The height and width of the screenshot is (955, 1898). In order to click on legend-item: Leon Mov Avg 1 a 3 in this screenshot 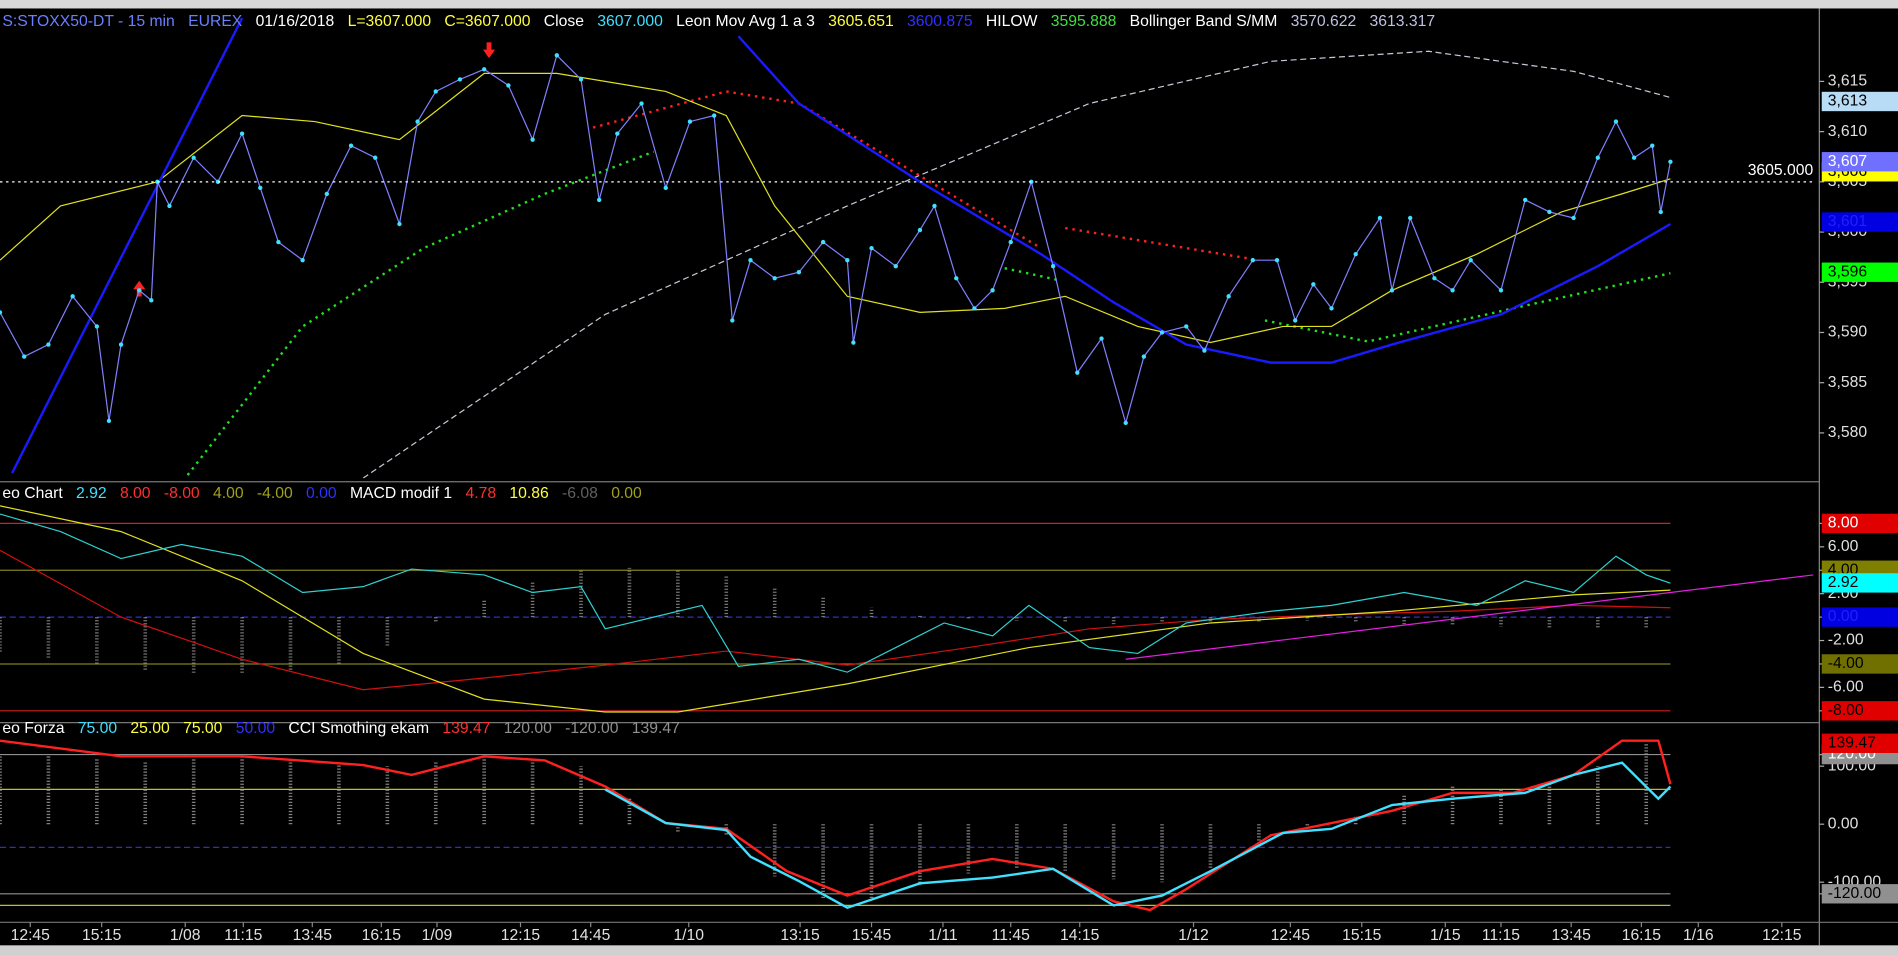, I will do `click(745, 21)`.